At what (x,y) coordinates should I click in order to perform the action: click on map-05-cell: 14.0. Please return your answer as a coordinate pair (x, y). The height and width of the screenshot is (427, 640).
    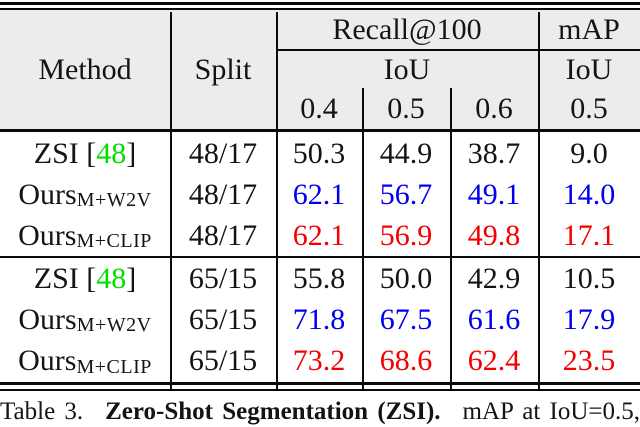
    Looking at the image, I should click on (589, 194).